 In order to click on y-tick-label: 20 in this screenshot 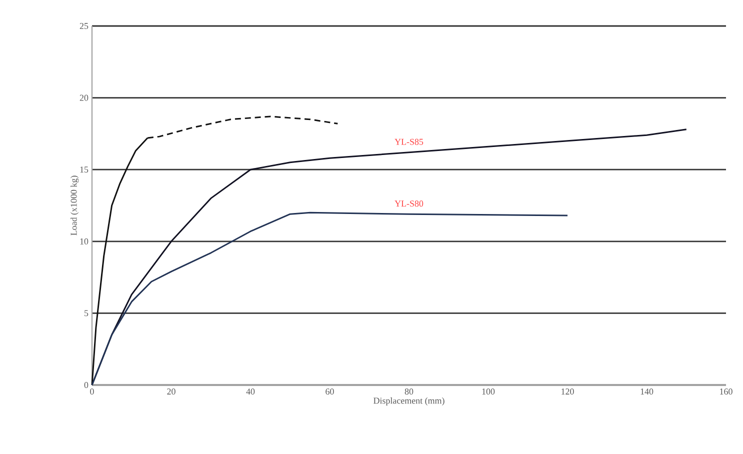, I will do `click(84, 97)`.